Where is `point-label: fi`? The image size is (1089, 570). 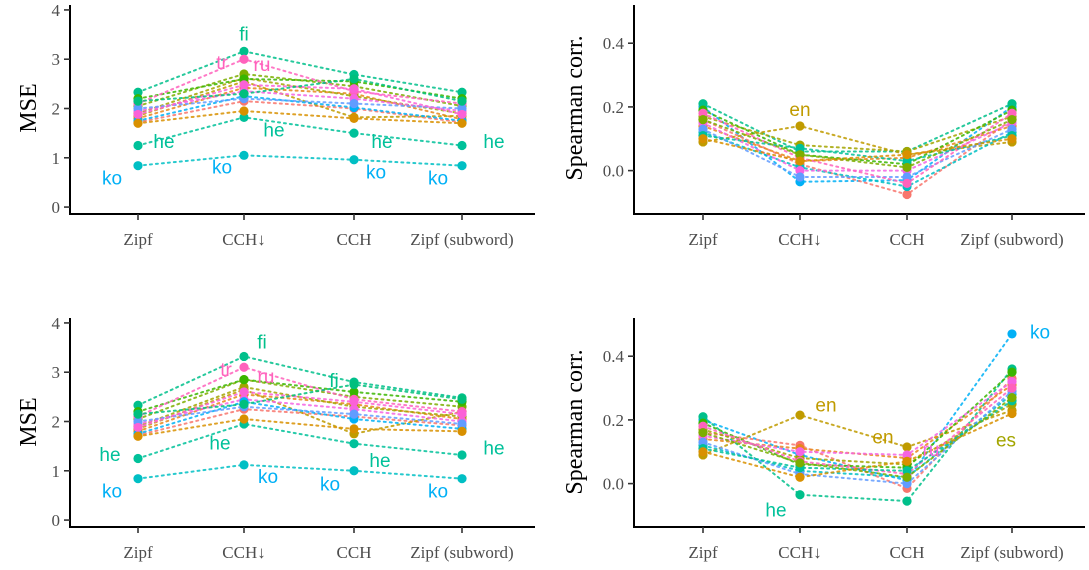 point-label: fi is located at coordinates (334, 381).